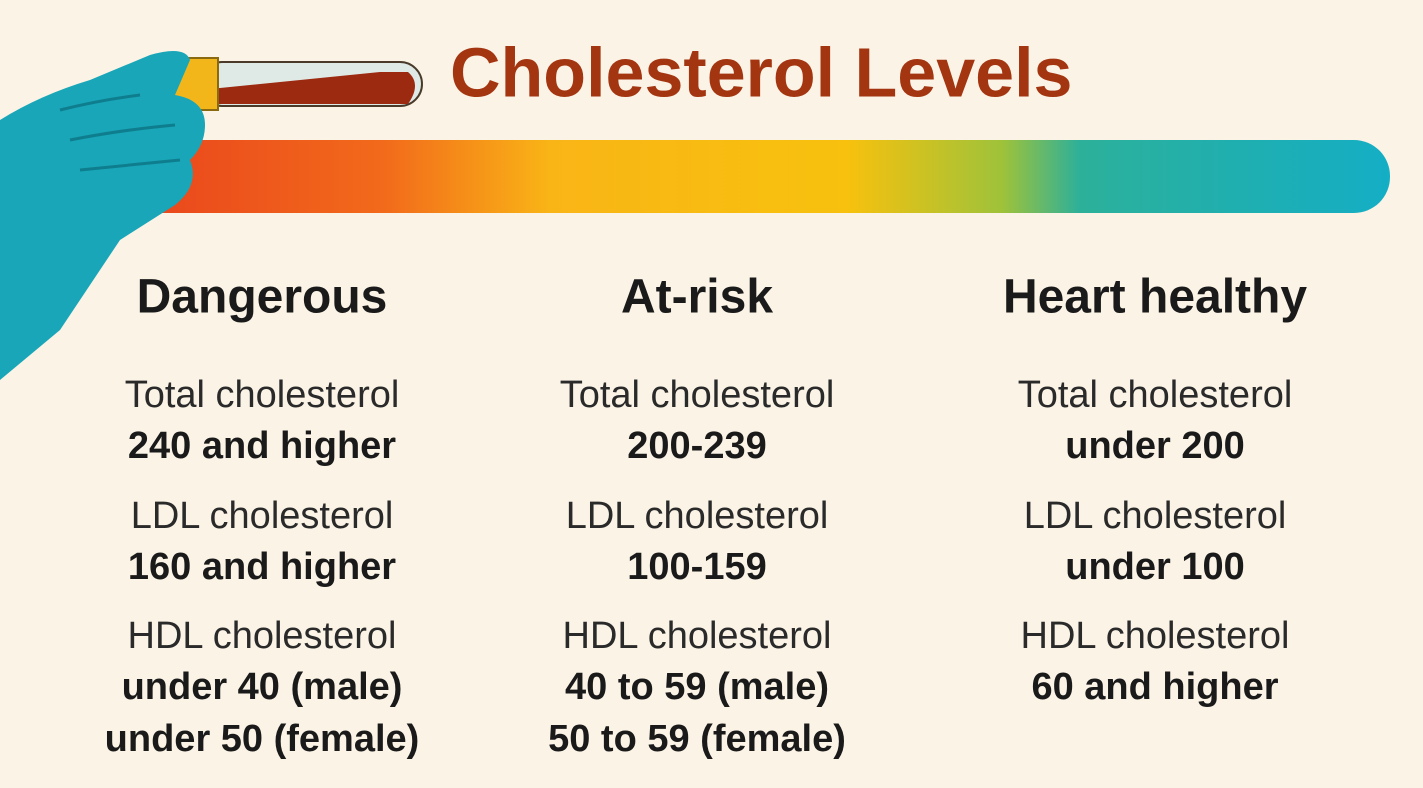 This screenshot has width=1423, height=788. Describe the element at coordinates (262, 446) in the screenshot. I see `item-value: 240 and higher` at that location.